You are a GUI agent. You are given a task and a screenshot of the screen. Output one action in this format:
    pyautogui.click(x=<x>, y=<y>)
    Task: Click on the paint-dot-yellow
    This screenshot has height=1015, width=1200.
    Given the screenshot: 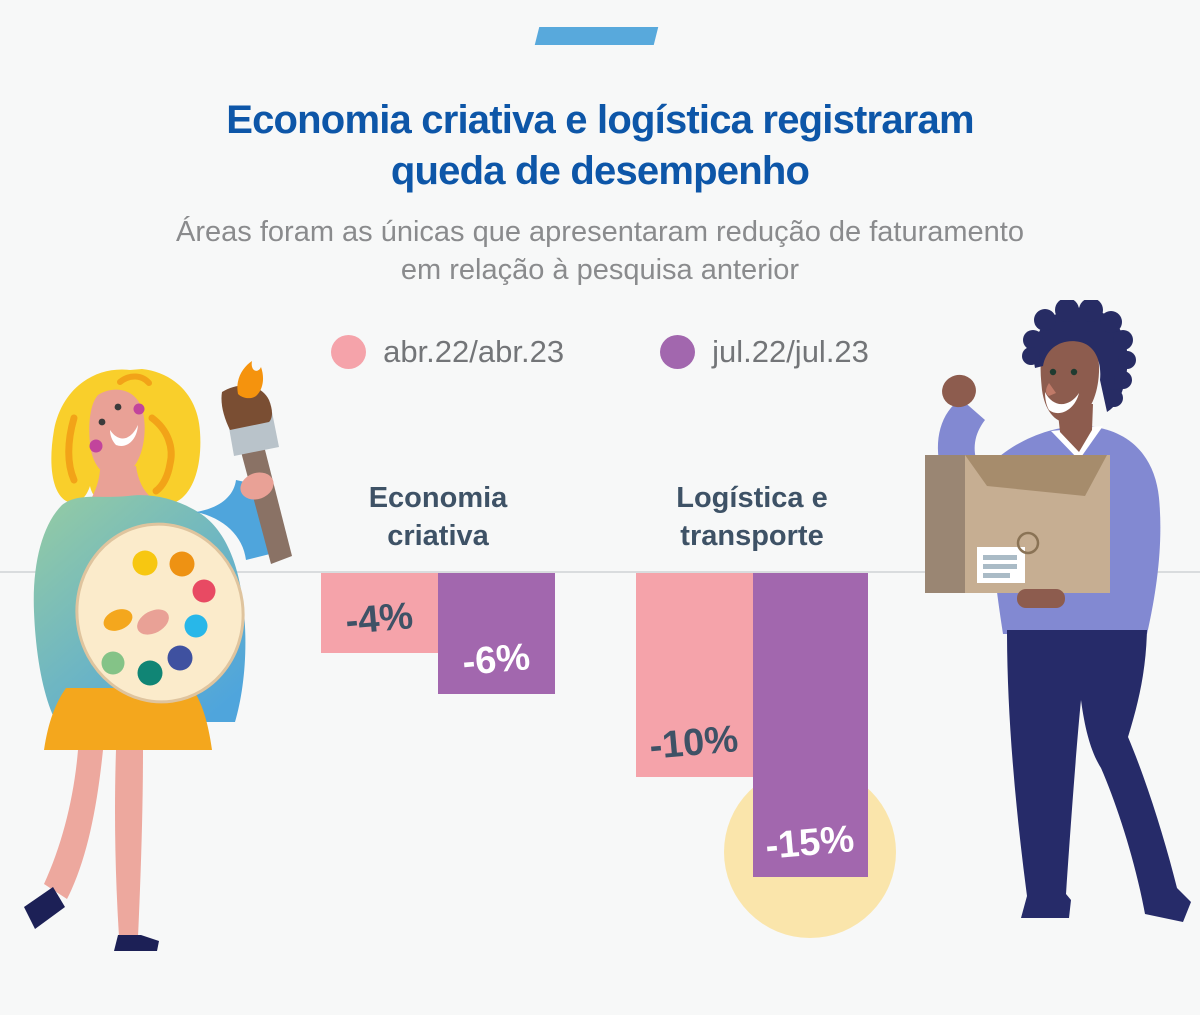 What is the action you would take?
    pyautogui.click(x=145, y=563)
    